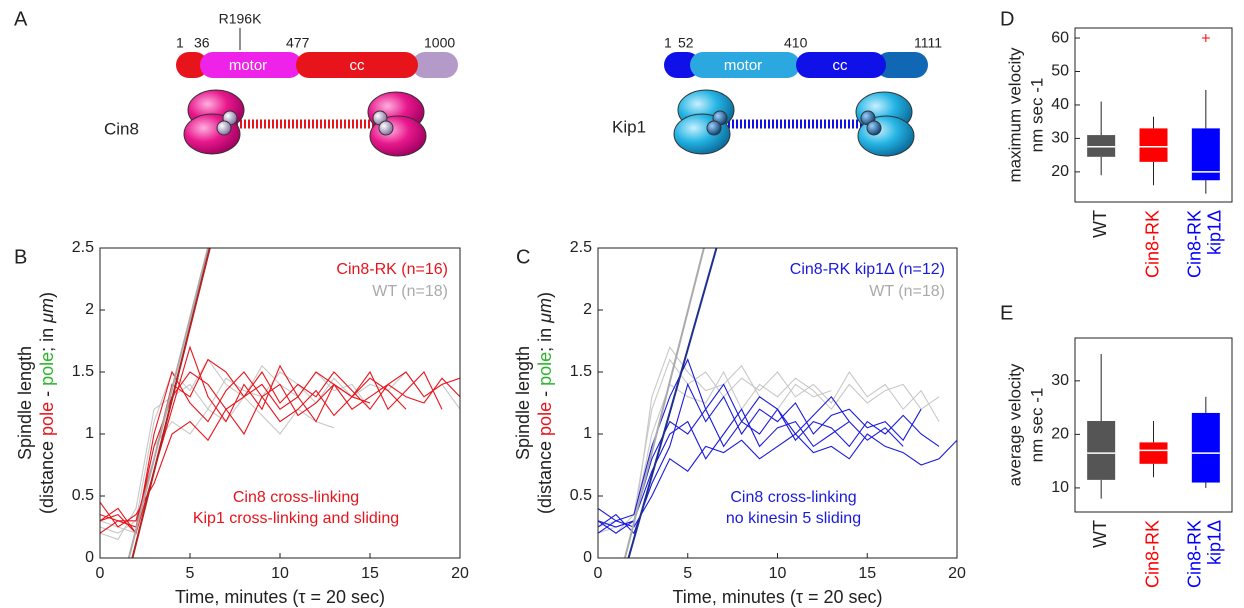  Describe the element at coordinates (1006, 313) in the screenshot. I see `panel-label: E` at that location.